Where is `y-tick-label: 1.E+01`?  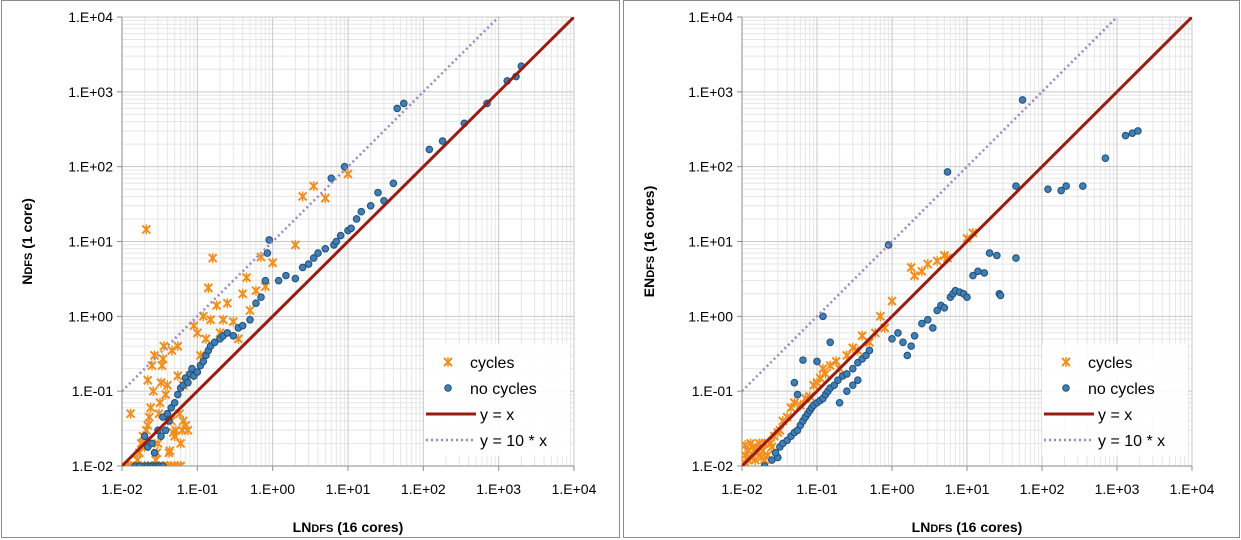 y-tick-label: 1.E+01 is located at coordinates (90, 242).